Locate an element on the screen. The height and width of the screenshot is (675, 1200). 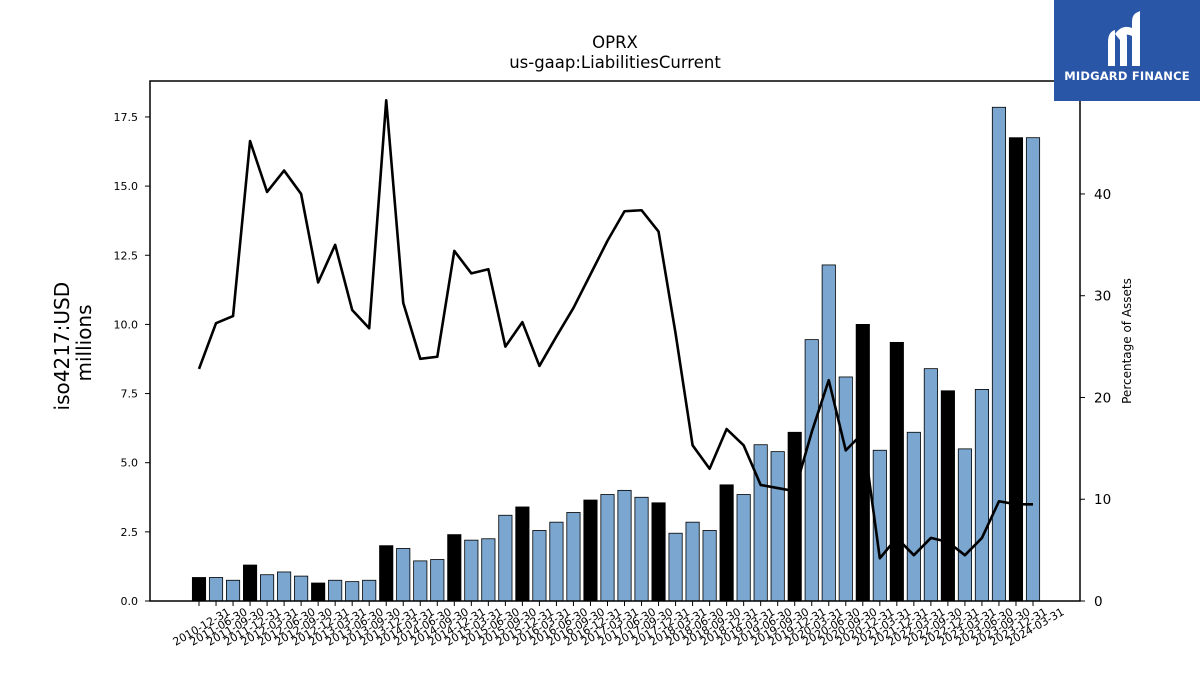
y2-tick-label: 10 is located at coordinates (1102, 500).